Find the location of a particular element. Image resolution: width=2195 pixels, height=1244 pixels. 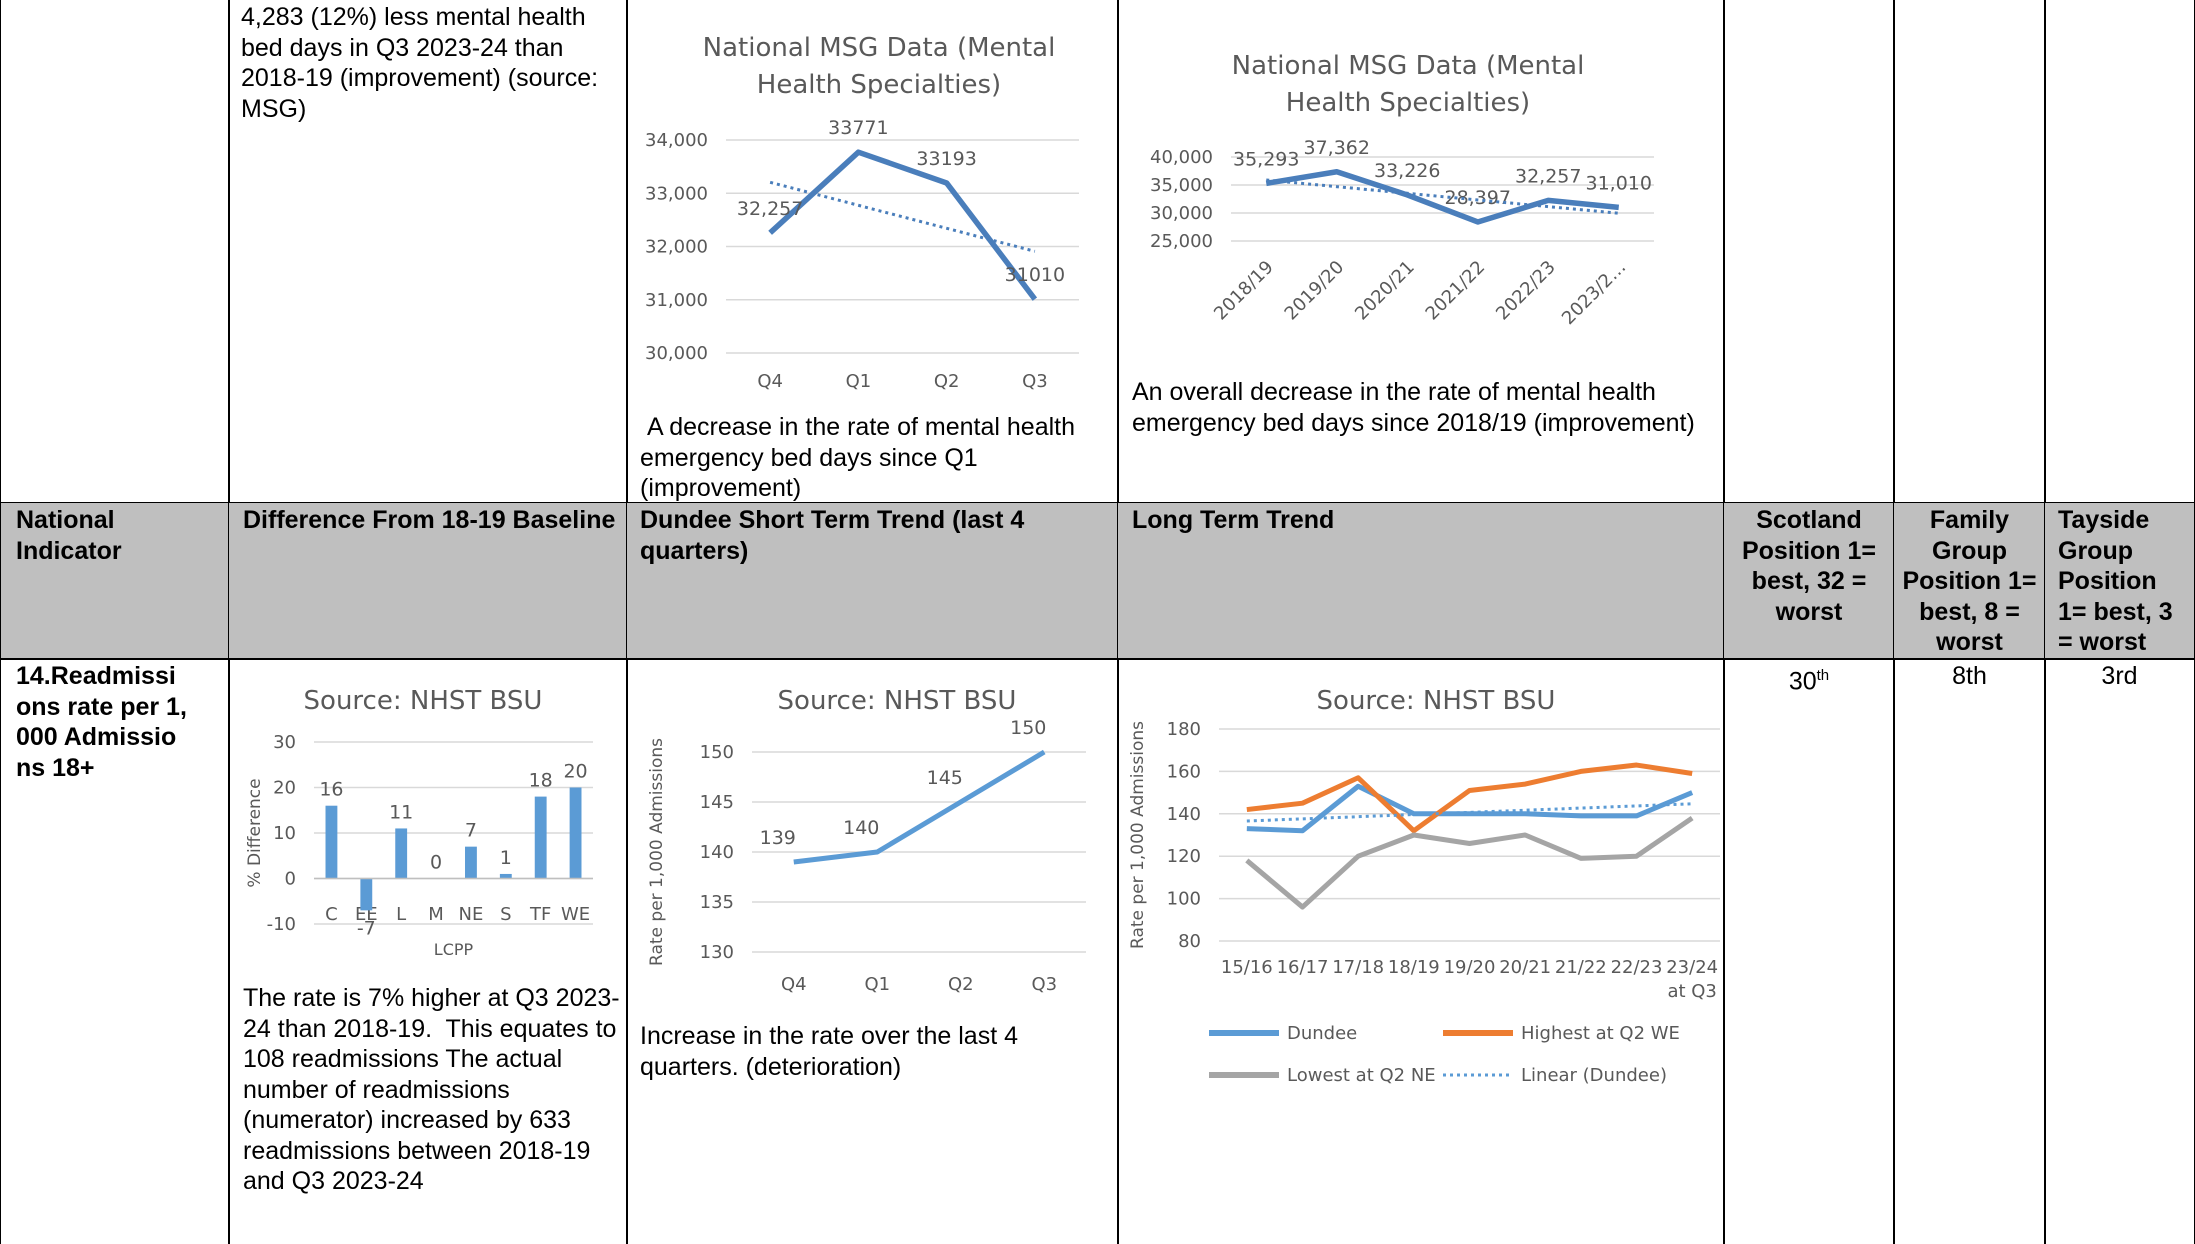

y-tick-label: 150 is located at coordinates (717, 752).